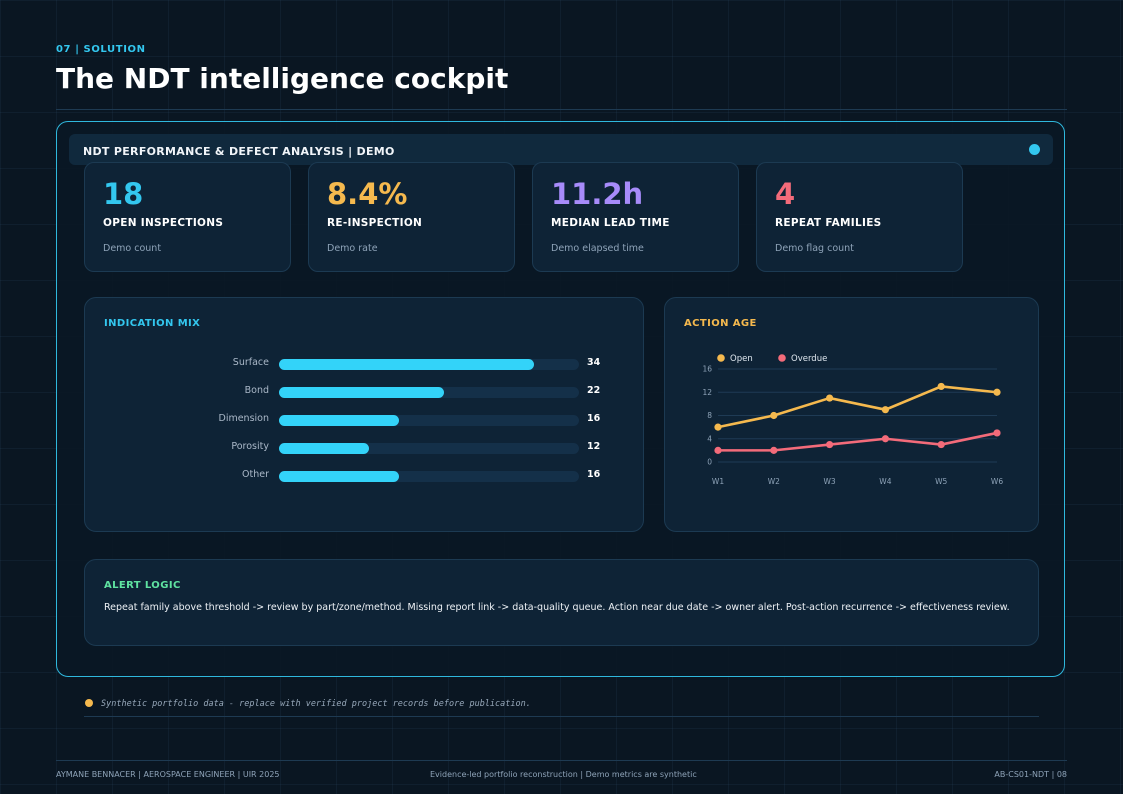  I want to click on x-tick-label: W2, so click(774, 481).